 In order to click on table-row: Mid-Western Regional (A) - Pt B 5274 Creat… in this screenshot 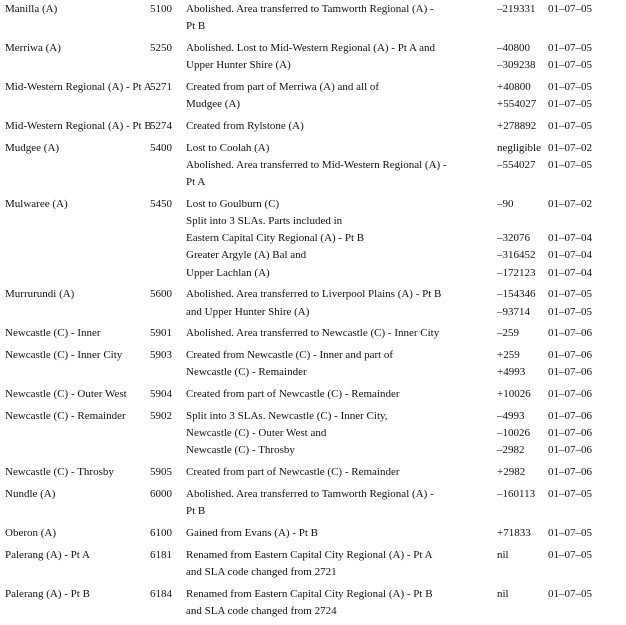, I will do `click(313, 126)`.